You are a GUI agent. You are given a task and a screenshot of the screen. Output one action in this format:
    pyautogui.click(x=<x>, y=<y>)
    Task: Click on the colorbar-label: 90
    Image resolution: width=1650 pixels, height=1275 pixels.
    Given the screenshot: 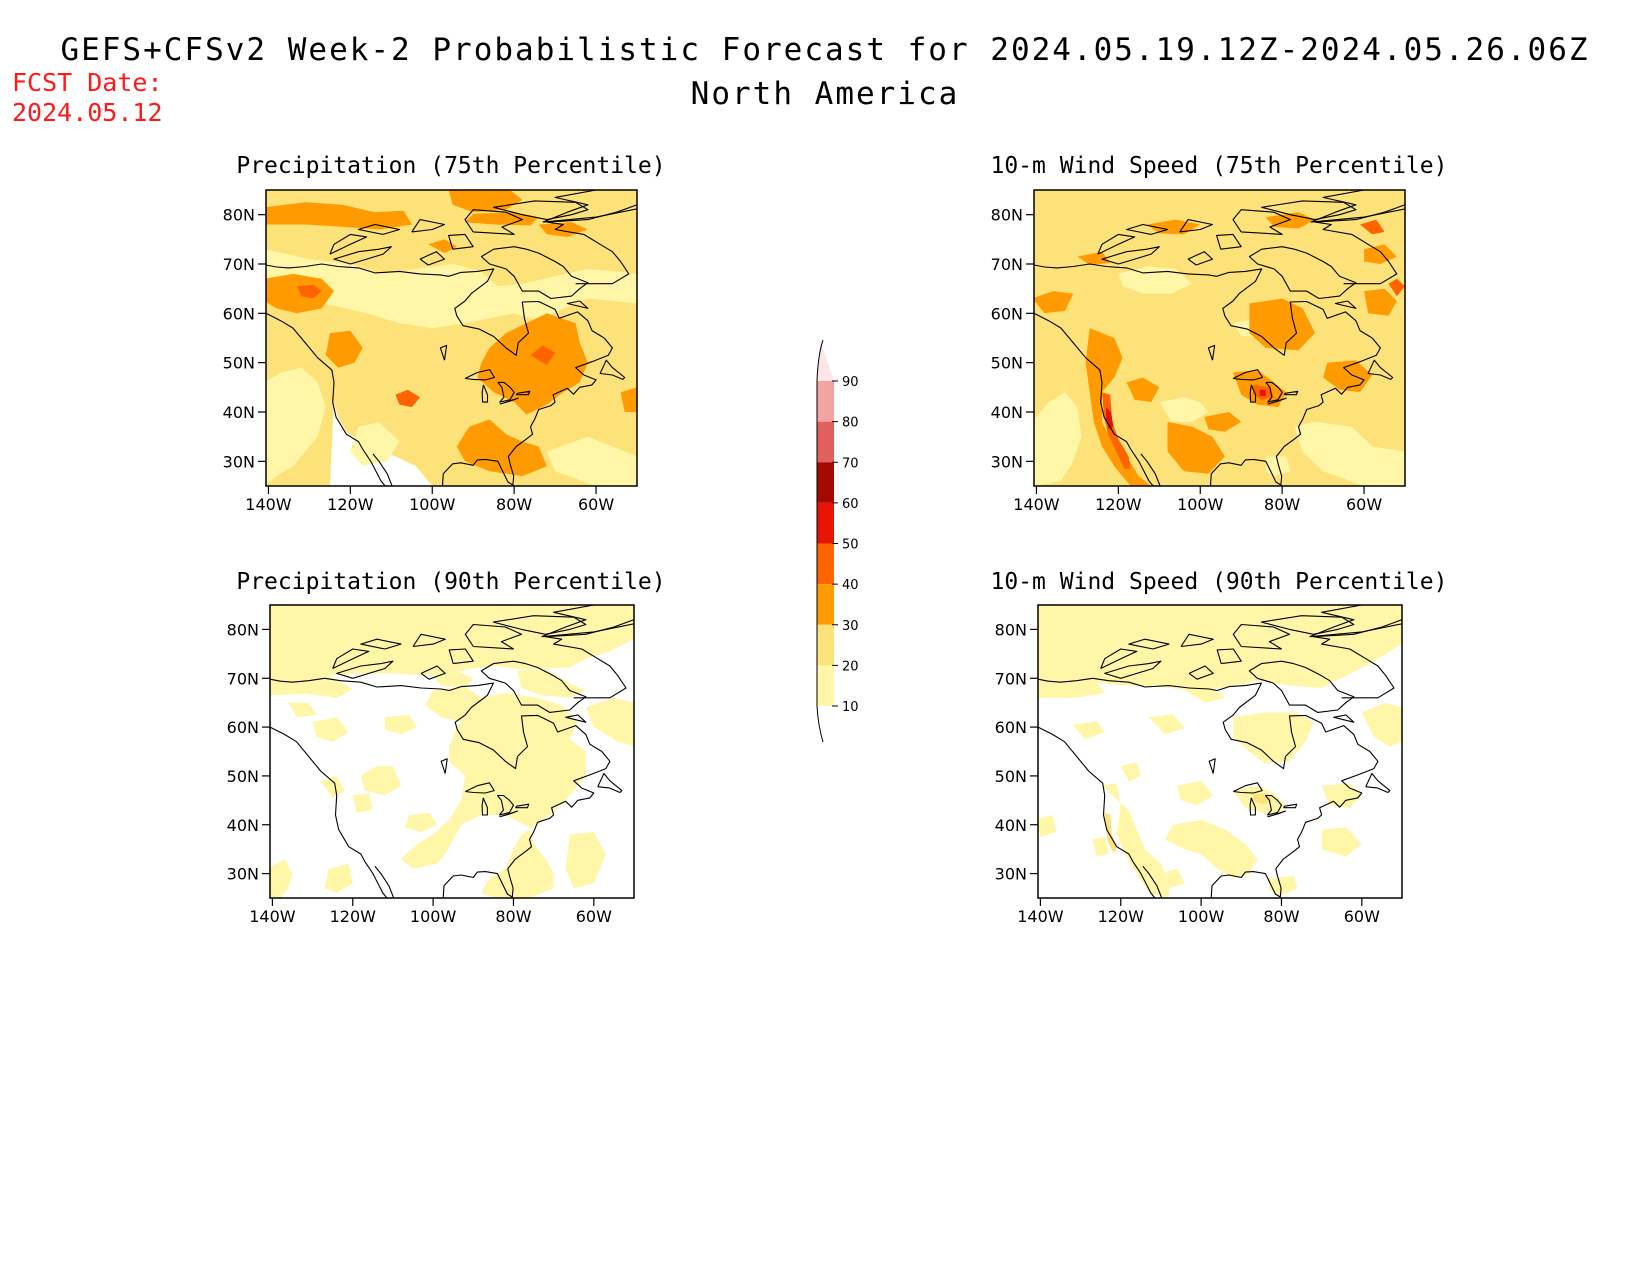 What is the action you would take?
    pyautogui.click(x=850, y=382)
    